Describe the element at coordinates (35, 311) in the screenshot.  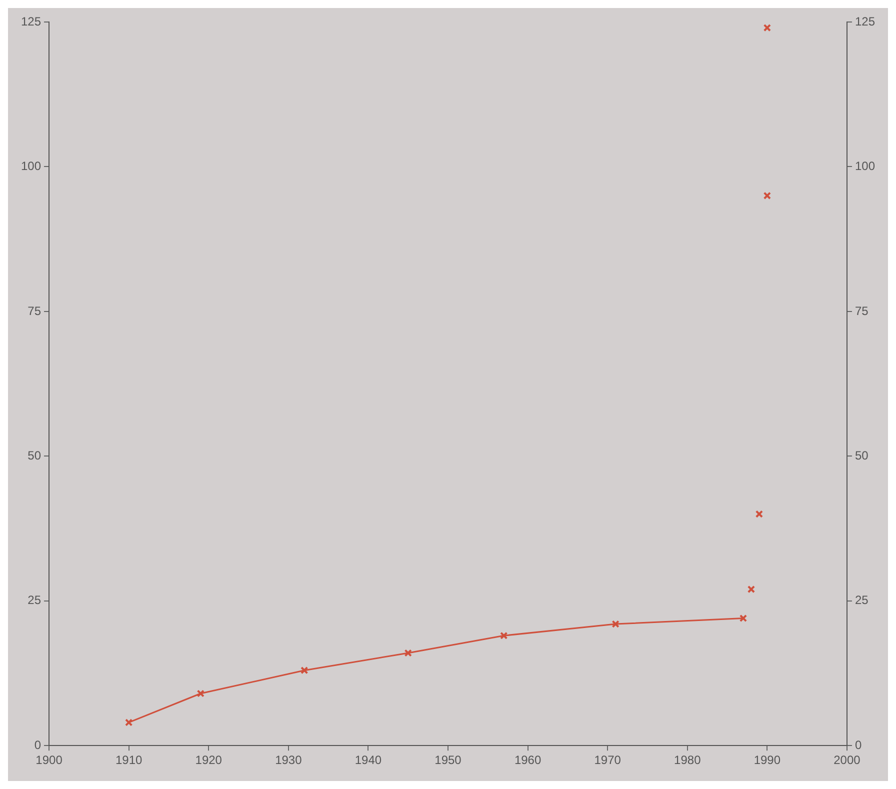
I see `y-tick-label: 75` at that location.